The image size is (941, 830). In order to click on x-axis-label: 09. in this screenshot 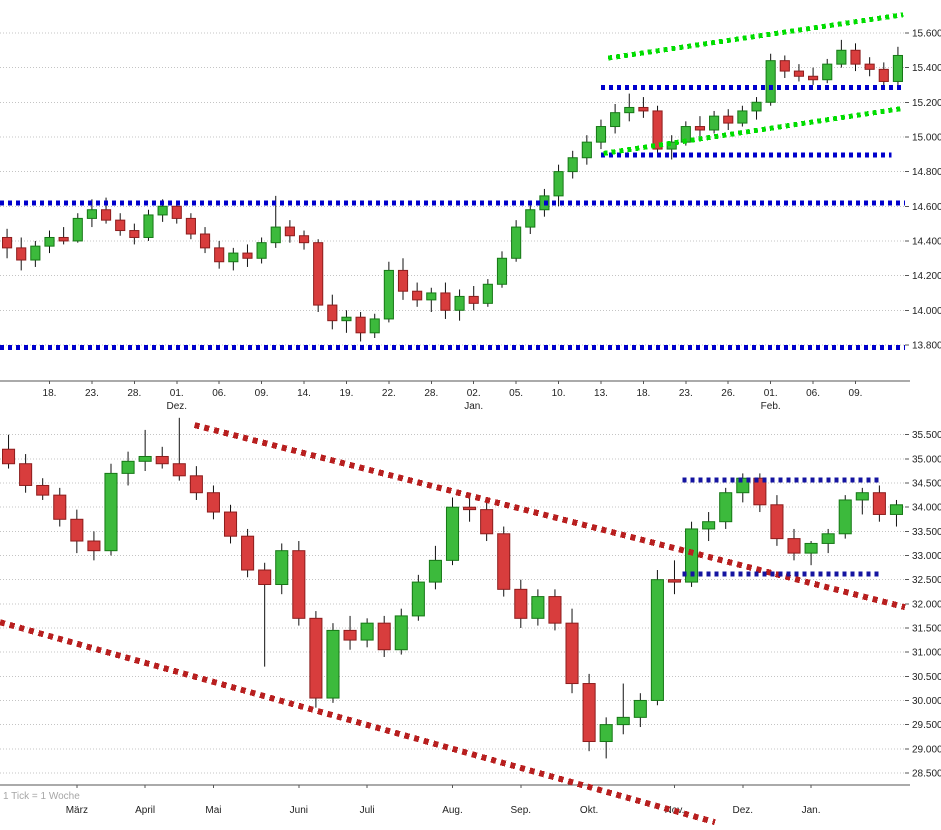, I will do `click(856, 393)`.